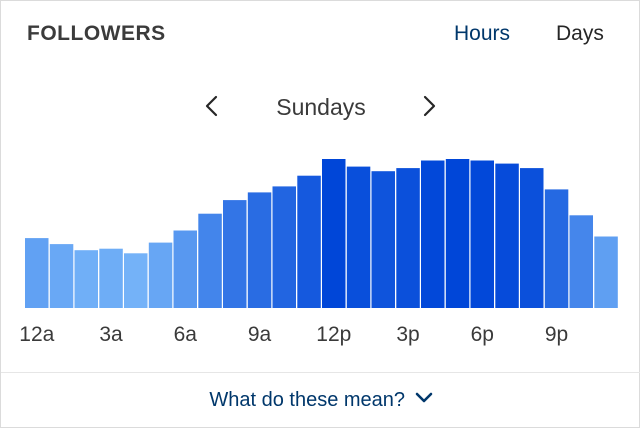 The width and height of the screenshot is (640, 428). I want to click on bar-11p, so click(606, 272).